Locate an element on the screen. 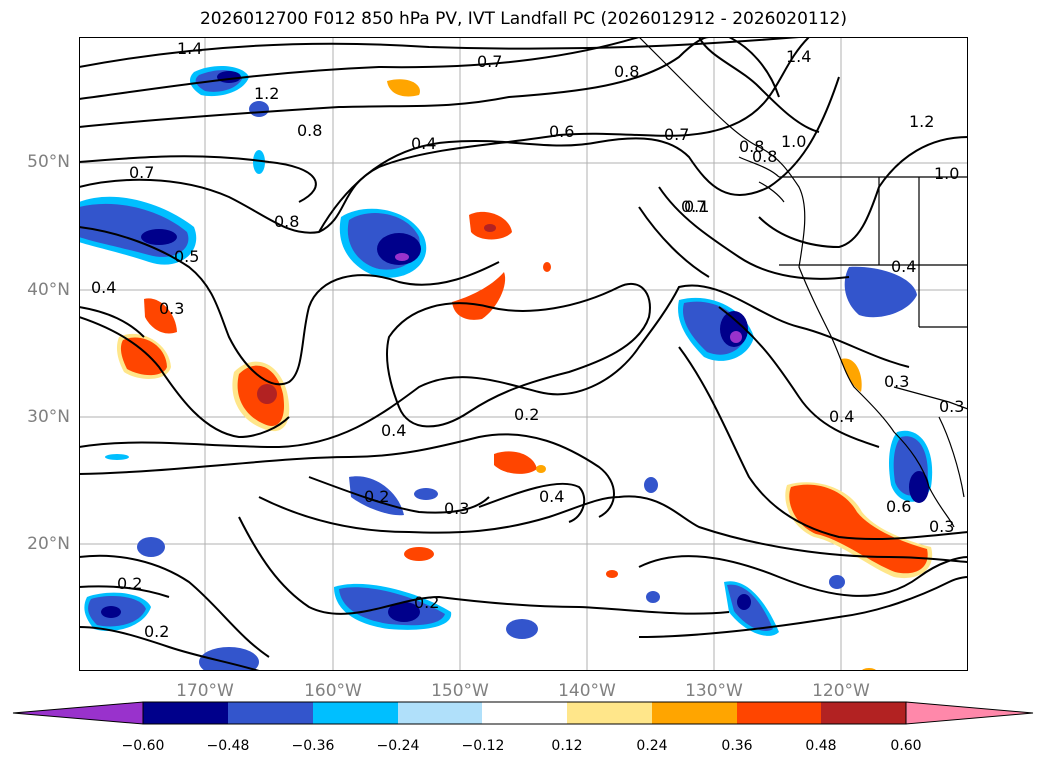 The height and width of the screenshot is (765, 1047). colorbar-tick: 0.36 is located at coordinates (737, 746).